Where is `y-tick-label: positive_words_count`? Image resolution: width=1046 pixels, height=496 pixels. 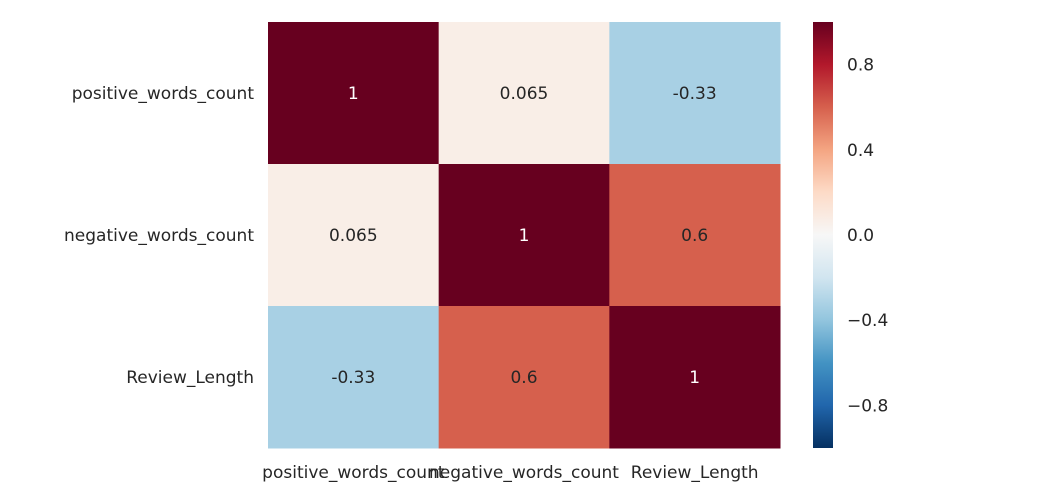
y-tick-label: positive_words_count is located at coordinates (163, 94).